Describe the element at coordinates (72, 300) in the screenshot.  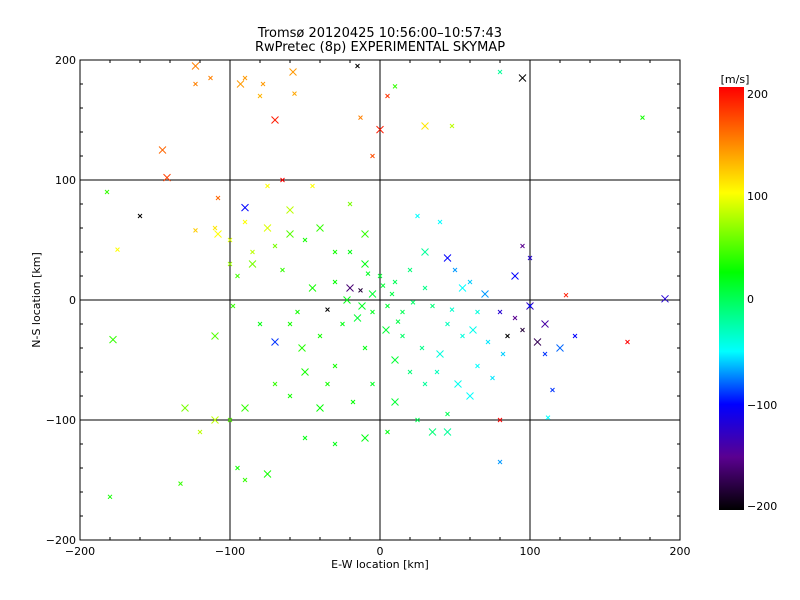
I see `y-tick-label: 0` at that location.